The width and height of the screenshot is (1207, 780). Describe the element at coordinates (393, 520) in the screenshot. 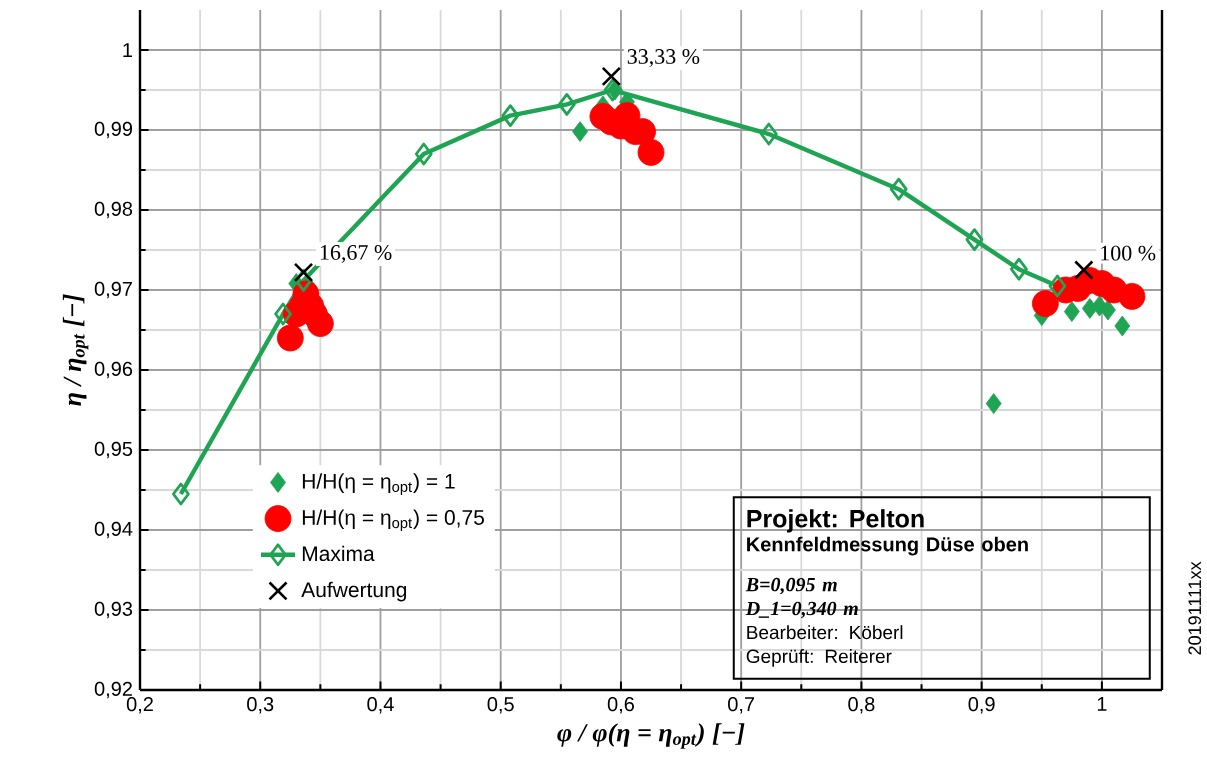

I see `legend-label: H/H(η = η$_{opt}$) = 0,75` at that location.